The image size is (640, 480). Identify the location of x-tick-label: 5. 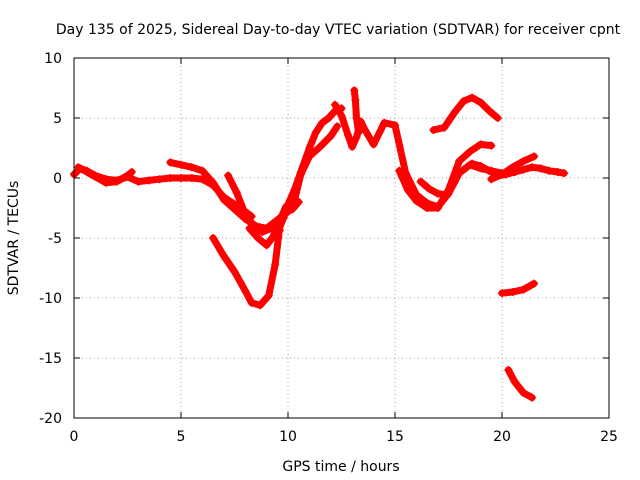
(181, 437).